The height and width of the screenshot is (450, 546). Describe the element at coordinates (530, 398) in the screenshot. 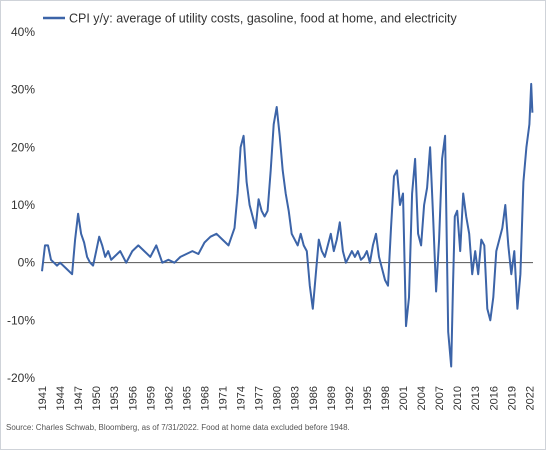

I see `x-tick-label: 2022` at that location.